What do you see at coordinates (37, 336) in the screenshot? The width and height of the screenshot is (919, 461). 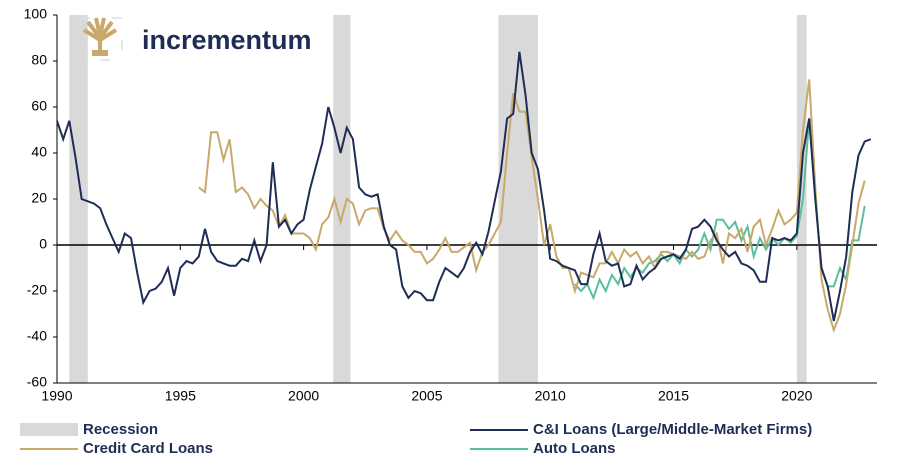 I see `y-tick-label: -40` at bounding box center [37, 336].